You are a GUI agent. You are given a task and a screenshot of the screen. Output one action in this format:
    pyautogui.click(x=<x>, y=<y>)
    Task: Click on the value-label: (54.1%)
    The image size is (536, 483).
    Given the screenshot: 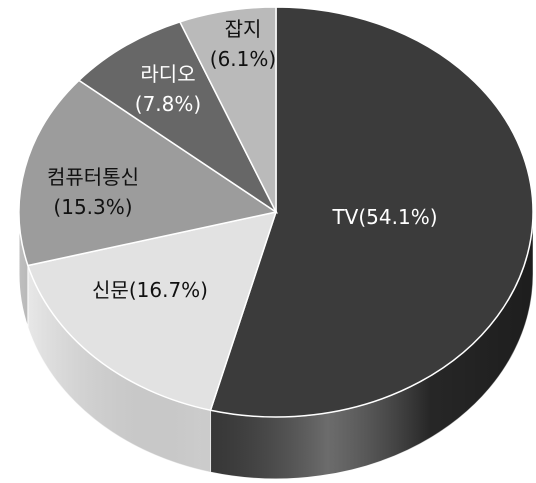 What is the action you would take?
    pyautogui.click(x=397, y=217)
    